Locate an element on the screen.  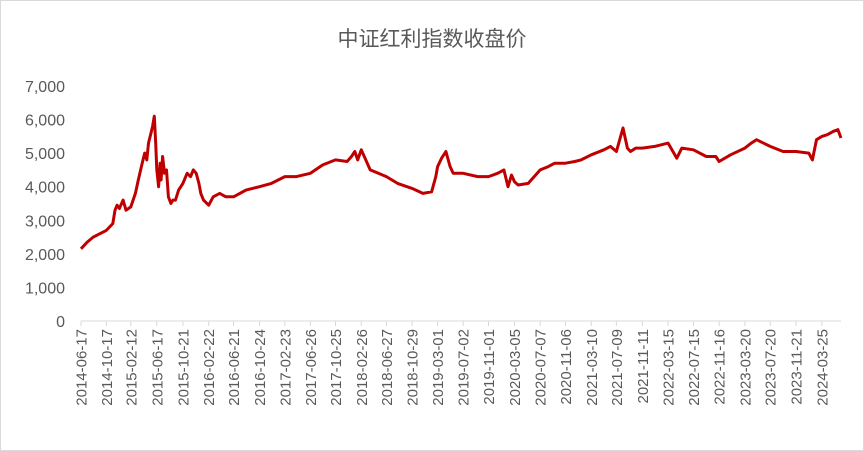
x-tick-label: 2017-06-26 is located at coordinates (311, 367).